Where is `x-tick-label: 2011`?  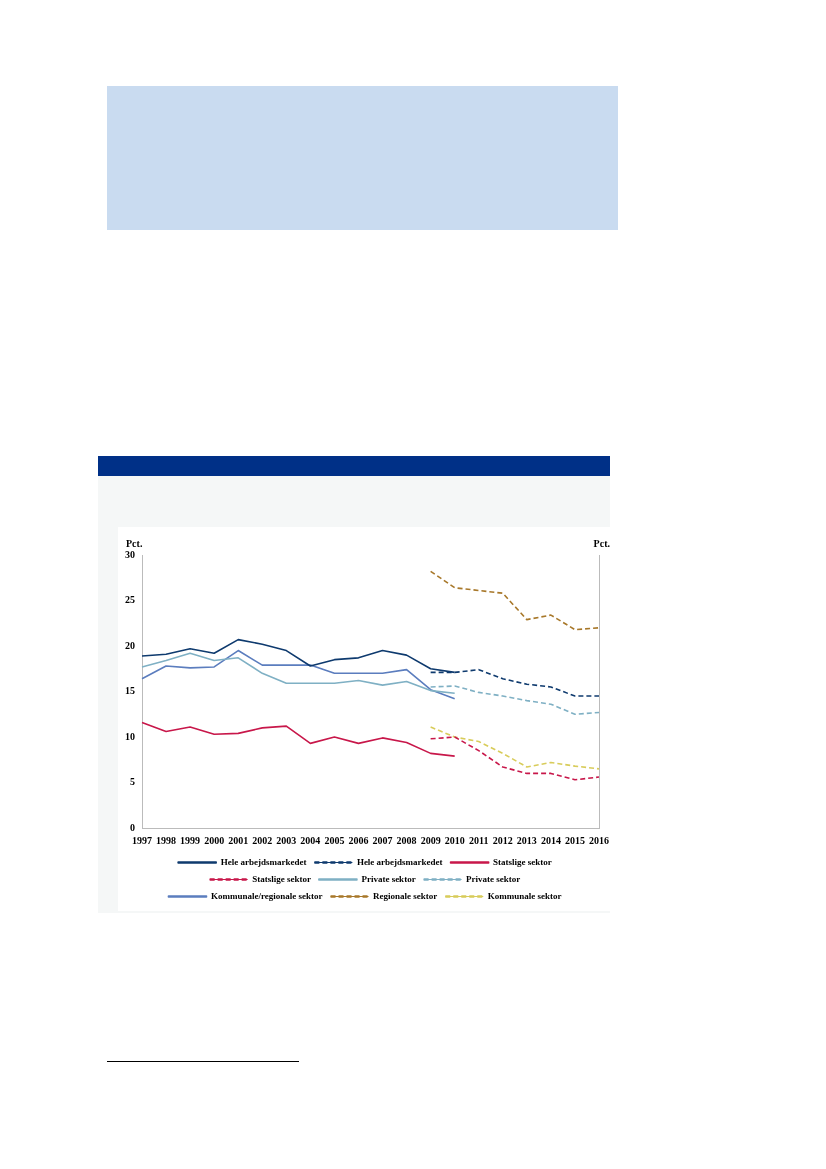
x-tick-label: 2011 is located at coordinates (479, 840).